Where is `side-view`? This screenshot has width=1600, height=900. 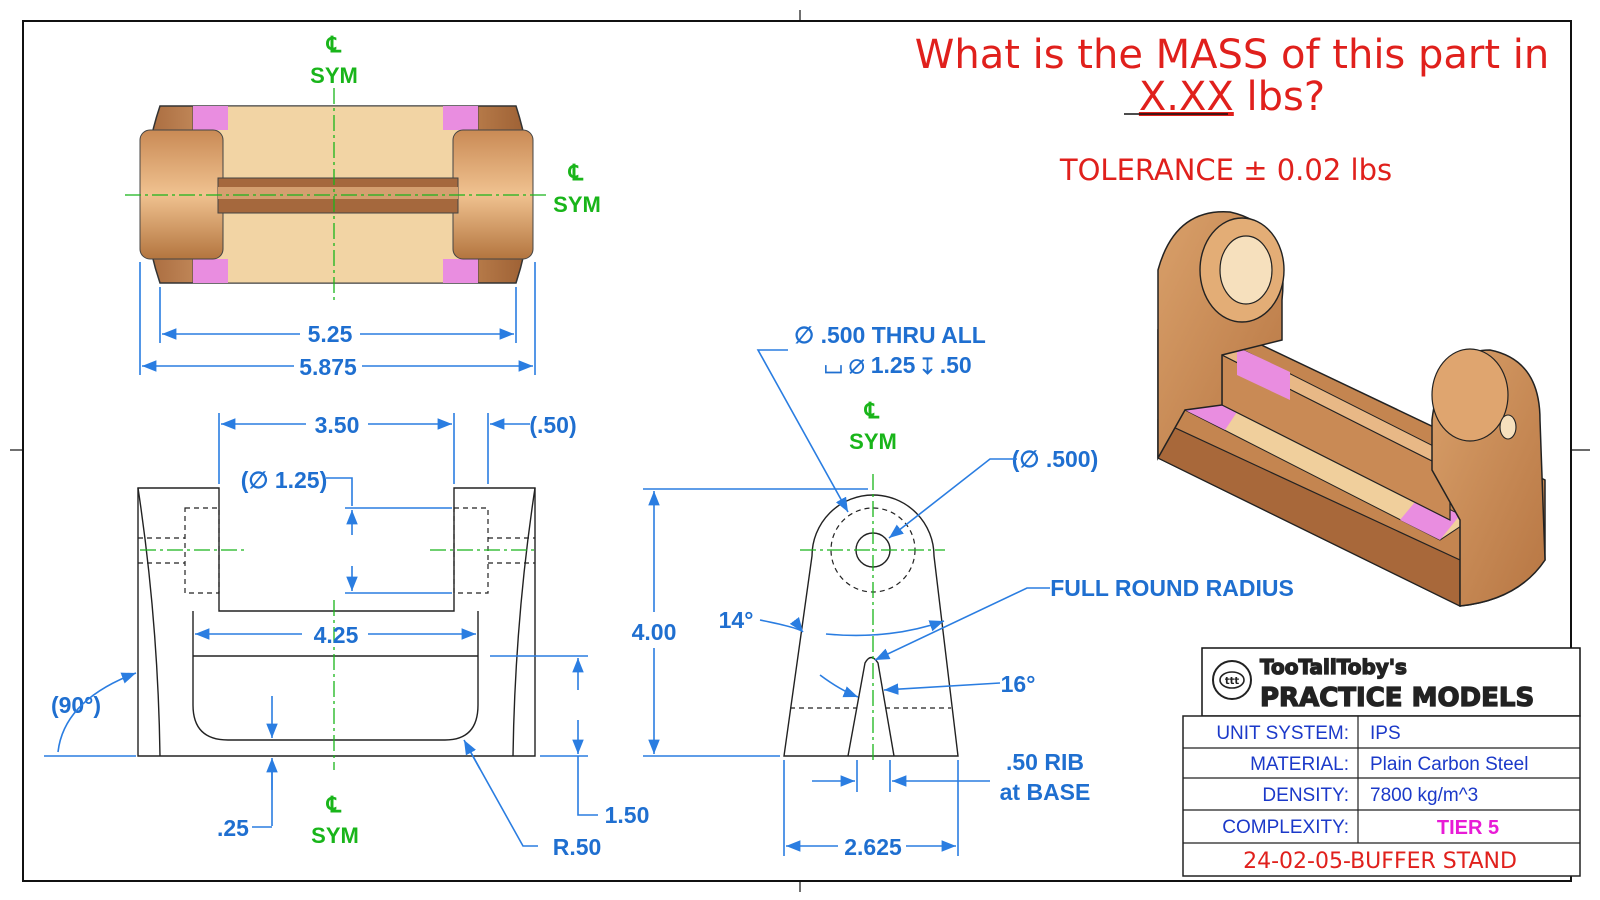
side-view is located at coordinates (871, 618).